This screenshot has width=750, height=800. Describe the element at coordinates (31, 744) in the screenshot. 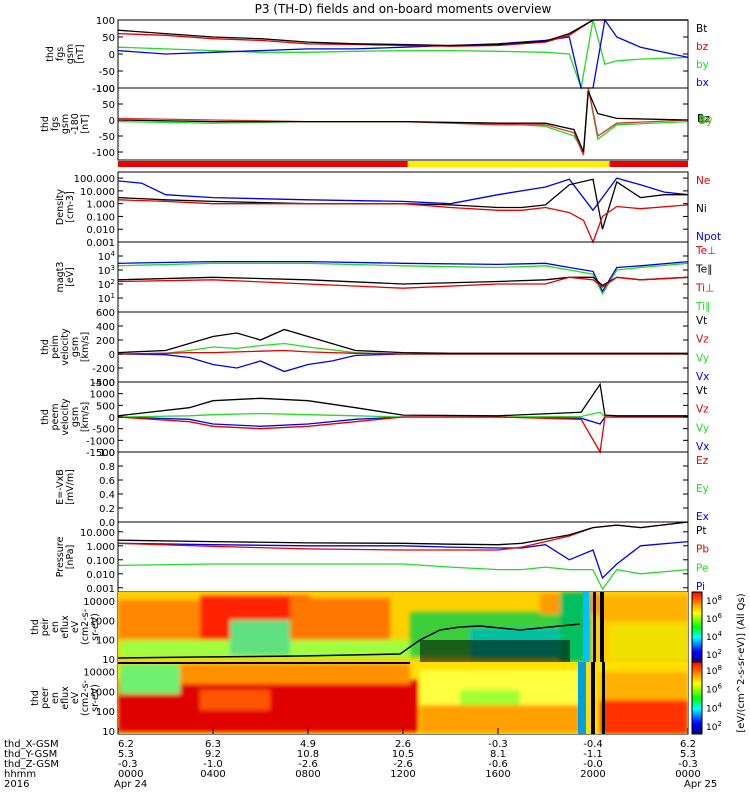

I see `xrow-label: thd_X-GSM` at that location.